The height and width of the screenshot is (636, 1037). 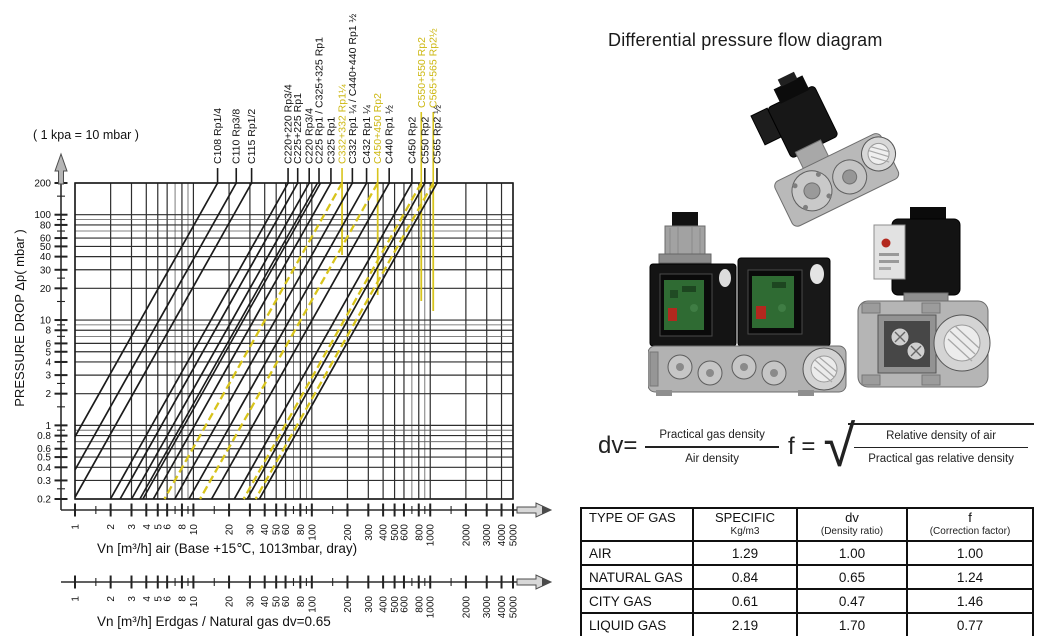 I want to click on svg-text: 4, so click(x=147, y=599).